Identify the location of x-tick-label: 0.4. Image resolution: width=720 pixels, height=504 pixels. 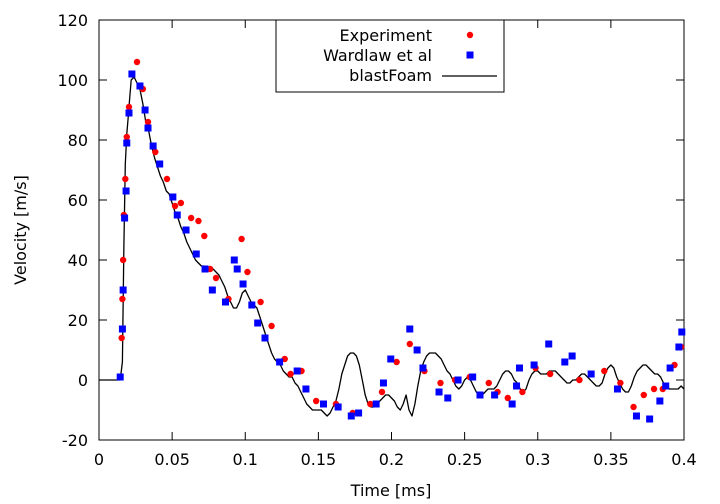
(683, 459).